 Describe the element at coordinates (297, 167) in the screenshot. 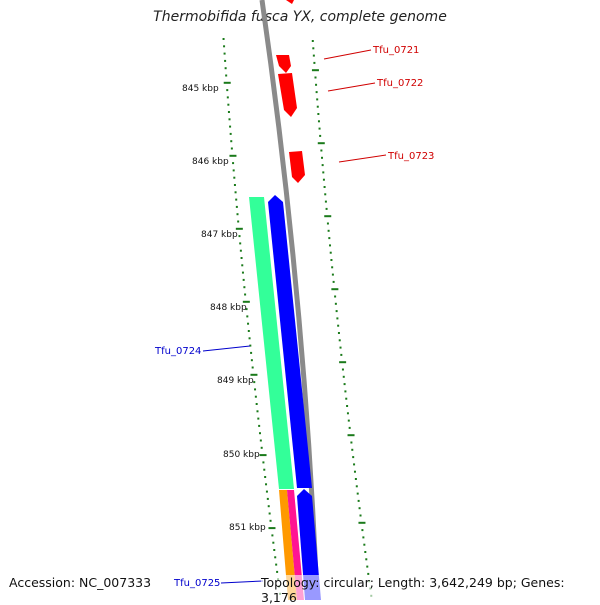

I see `gene-tfu-0723-arrow` at that location.